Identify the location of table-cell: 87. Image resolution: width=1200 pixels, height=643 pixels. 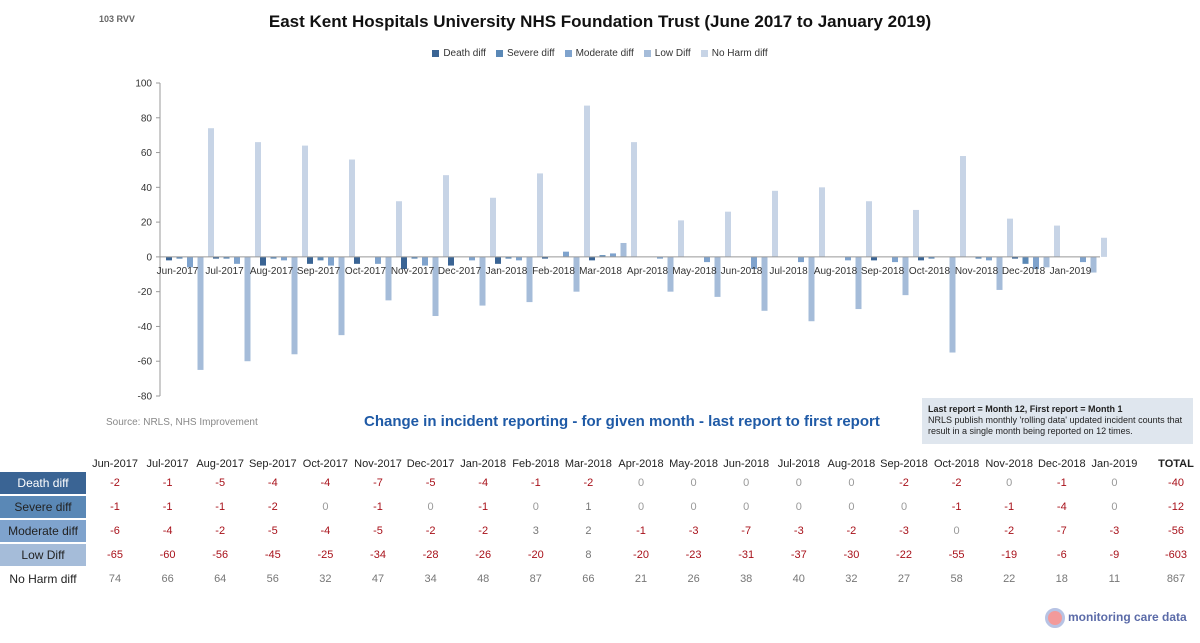
(535, 579).